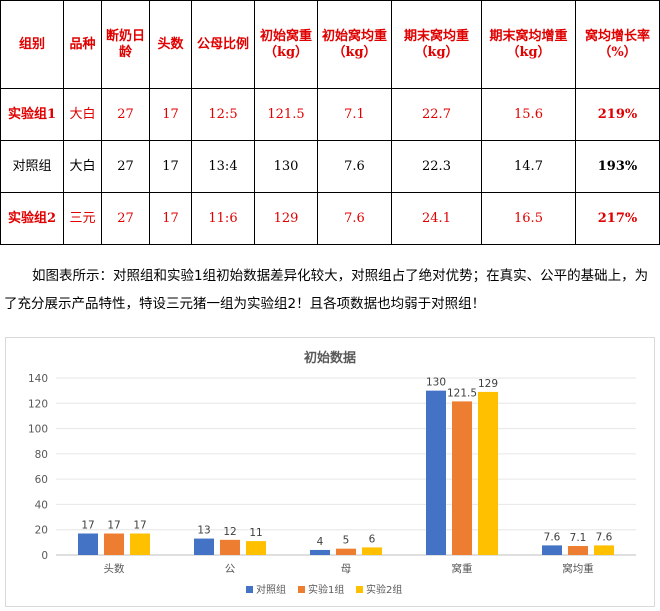 The width and height of the screenshot is (660, 611). Describe the element at coordinates (617, 218) in the screenshot. I see `table-cell: 217%` at that location.